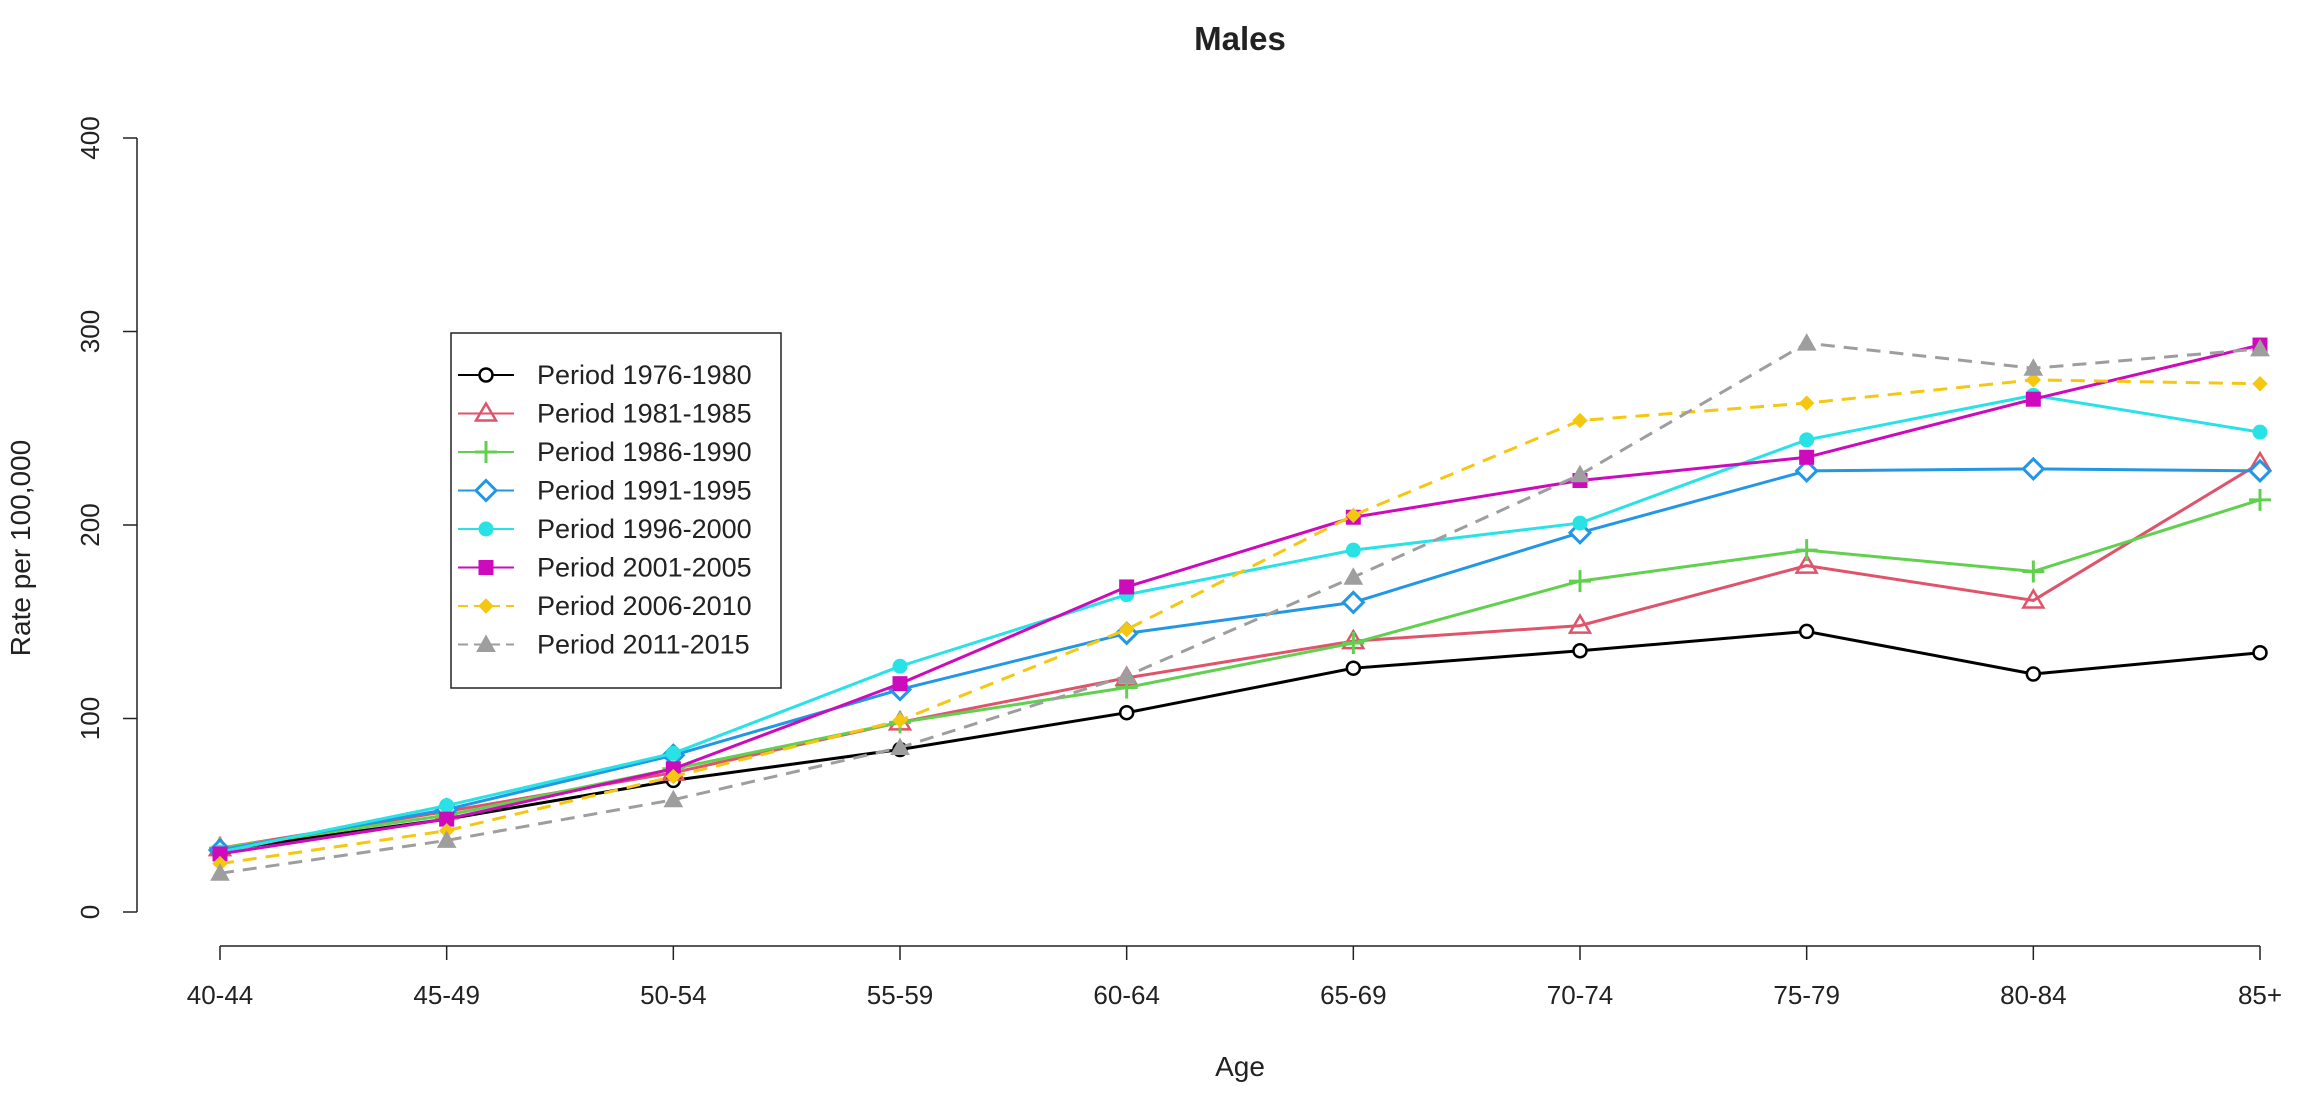  What do you see at coordinates (1580, 995) in the screenshot?
I see `x-tick-label: 70-74` at bounding box center [1580, 995].